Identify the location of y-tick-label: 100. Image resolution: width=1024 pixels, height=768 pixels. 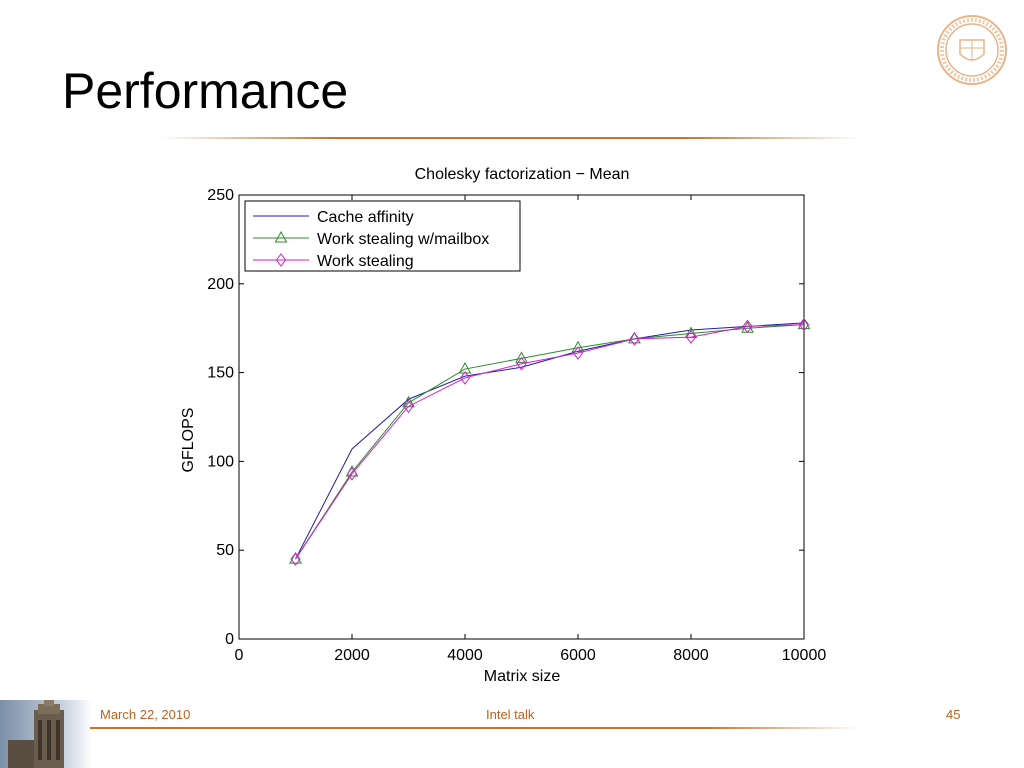
(220, 461).